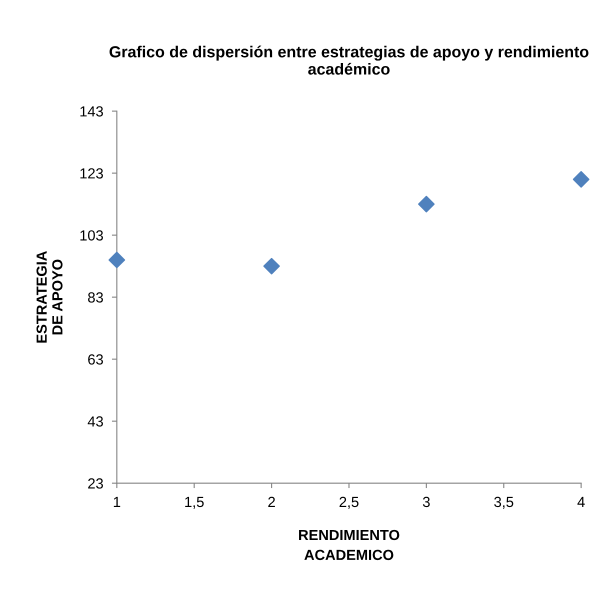  What do you see at coordinates (349, 502) in the screenshot?
I see `x-tick-label: 2,5` at bounding box center [349, 502].